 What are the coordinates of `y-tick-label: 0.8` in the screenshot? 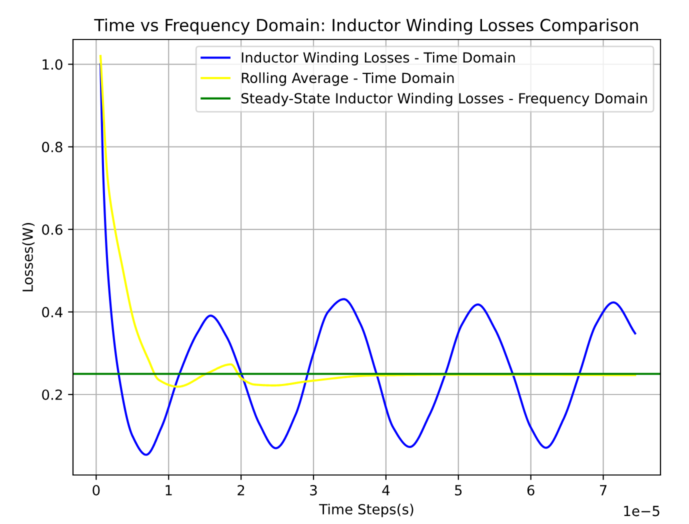 It's located at (52, 147).